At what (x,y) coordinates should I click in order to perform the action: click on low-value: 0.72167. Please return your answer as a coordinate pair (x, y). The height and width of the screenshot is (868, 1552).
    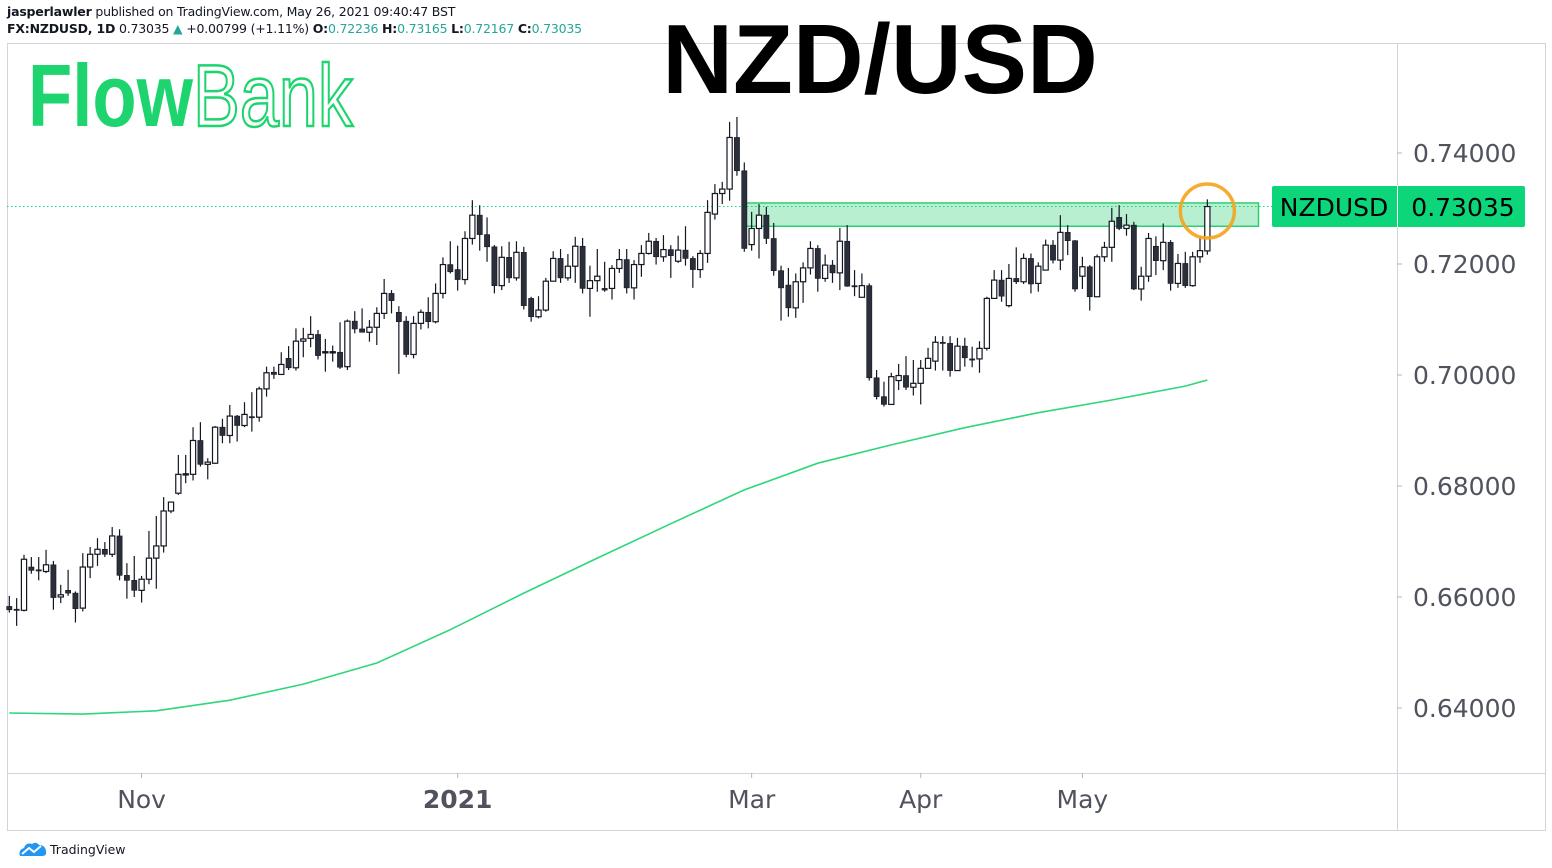
    Looking at the image, I should click on (489, 28).